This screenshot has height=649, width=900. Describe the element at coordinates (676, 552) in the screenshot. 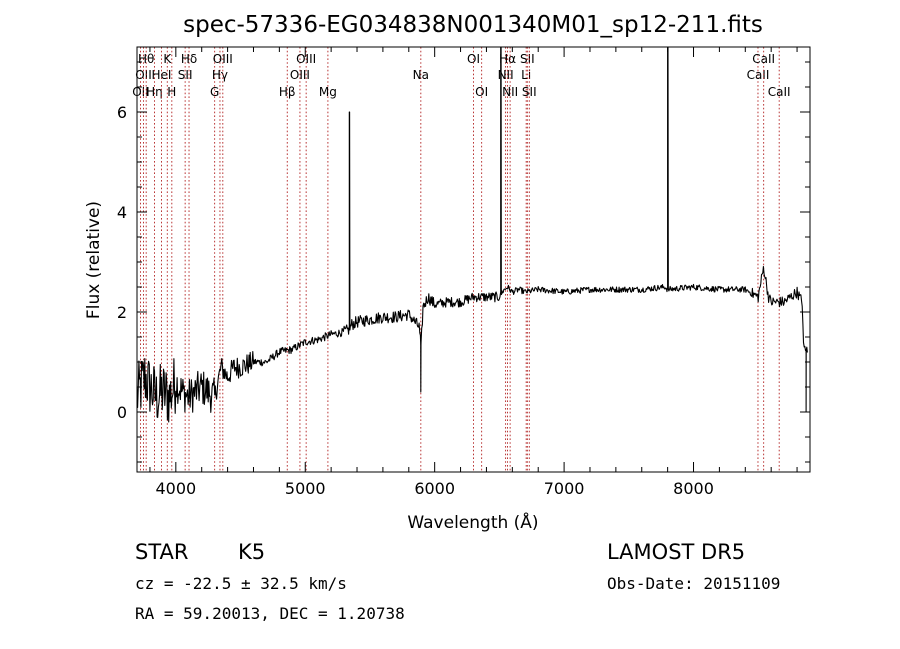

I see `survey-label: LAMOST DR5` at that location.